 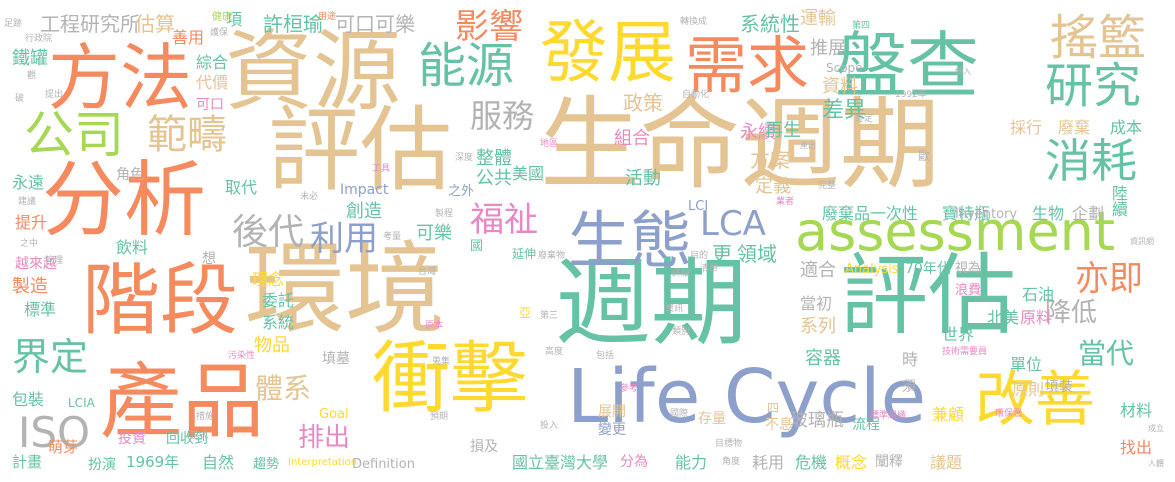 I want to click on word-automation: 自動化, so click(x=696, y=95).